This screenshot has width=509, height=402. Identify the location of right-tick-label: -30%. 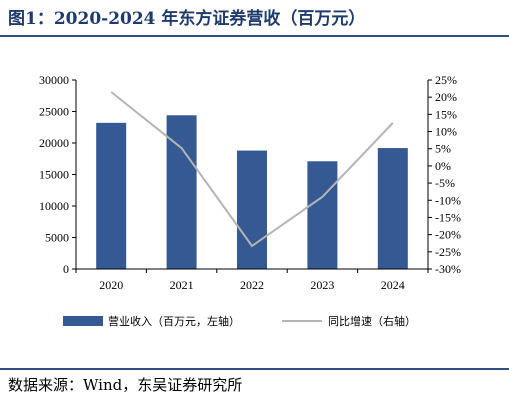
(448, 269).